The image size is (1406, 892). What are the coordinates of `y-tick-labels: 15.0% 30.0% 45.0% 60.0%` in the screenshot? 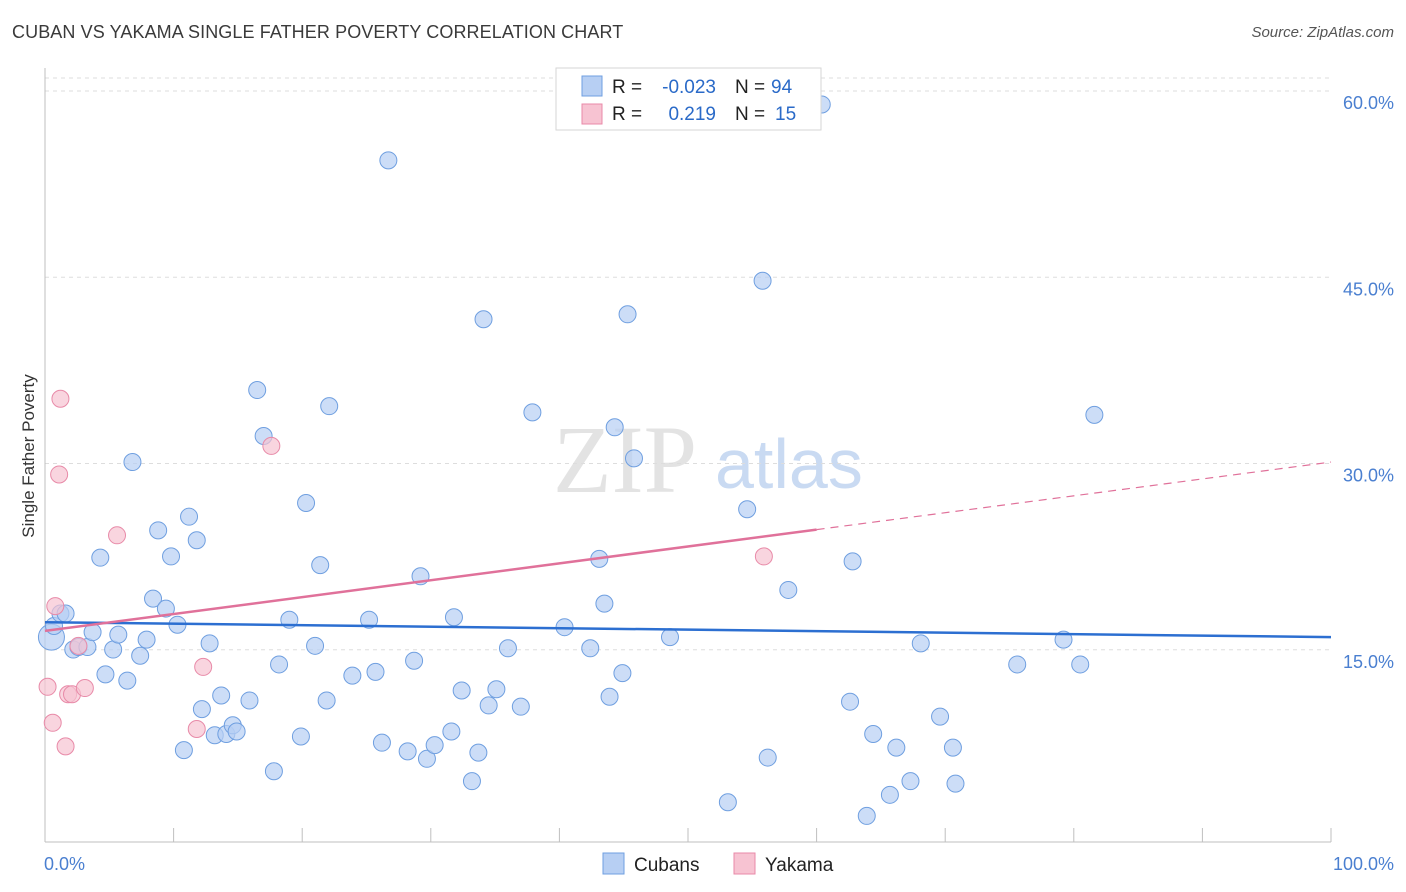 It's located at (1368, 382).